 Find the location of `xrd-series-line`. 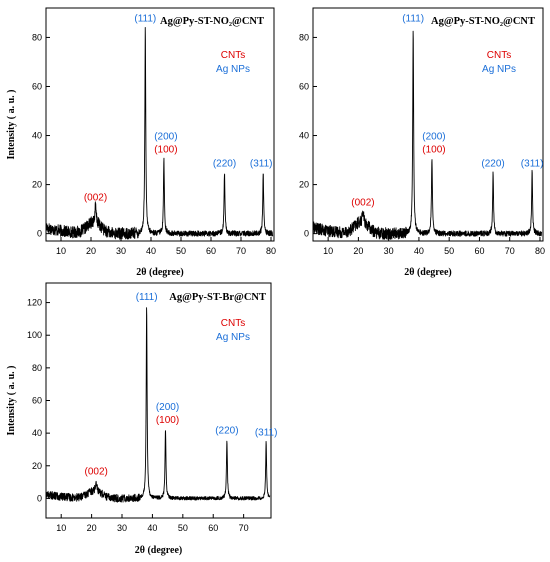

xrd-series-line is located at coordinates (158, 405).